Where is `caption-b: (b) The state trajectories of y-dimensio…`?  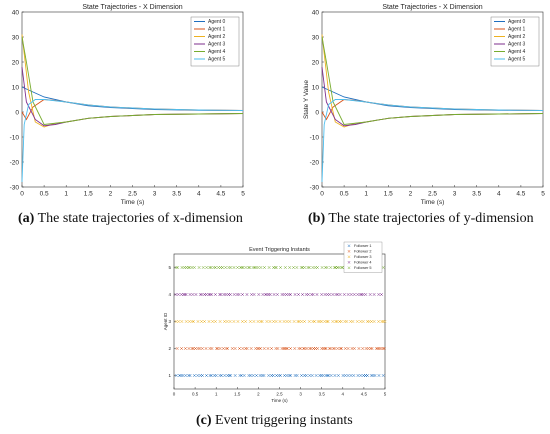 caption-b: (b) The state trajectories of y-dimensio… is located at coordinates (421, 219).